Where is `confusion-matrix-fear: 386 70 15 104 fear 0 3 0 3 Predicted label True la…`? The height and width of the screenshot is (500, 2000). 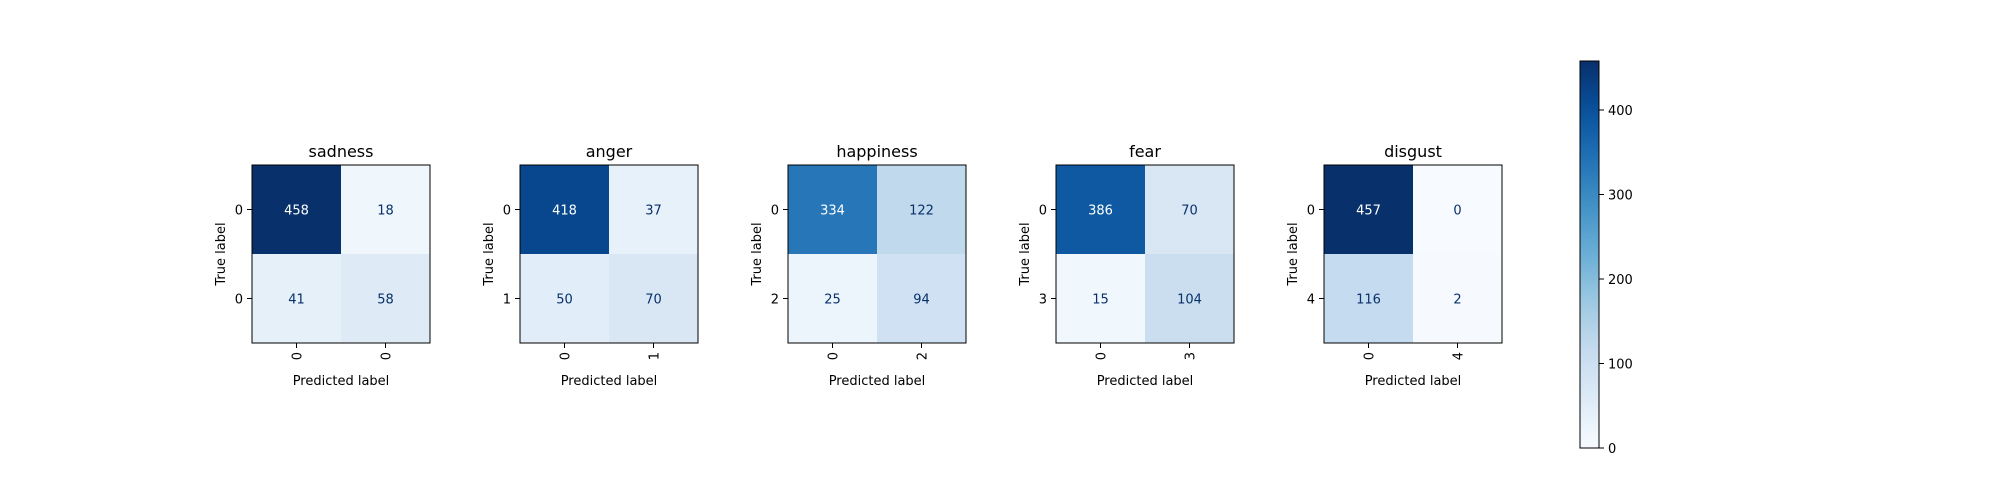
confusion-matrix-fear: 386 70 15 104 fear 0 3 0 3 Predicted label True la… is located at coordinates (1126, 265).